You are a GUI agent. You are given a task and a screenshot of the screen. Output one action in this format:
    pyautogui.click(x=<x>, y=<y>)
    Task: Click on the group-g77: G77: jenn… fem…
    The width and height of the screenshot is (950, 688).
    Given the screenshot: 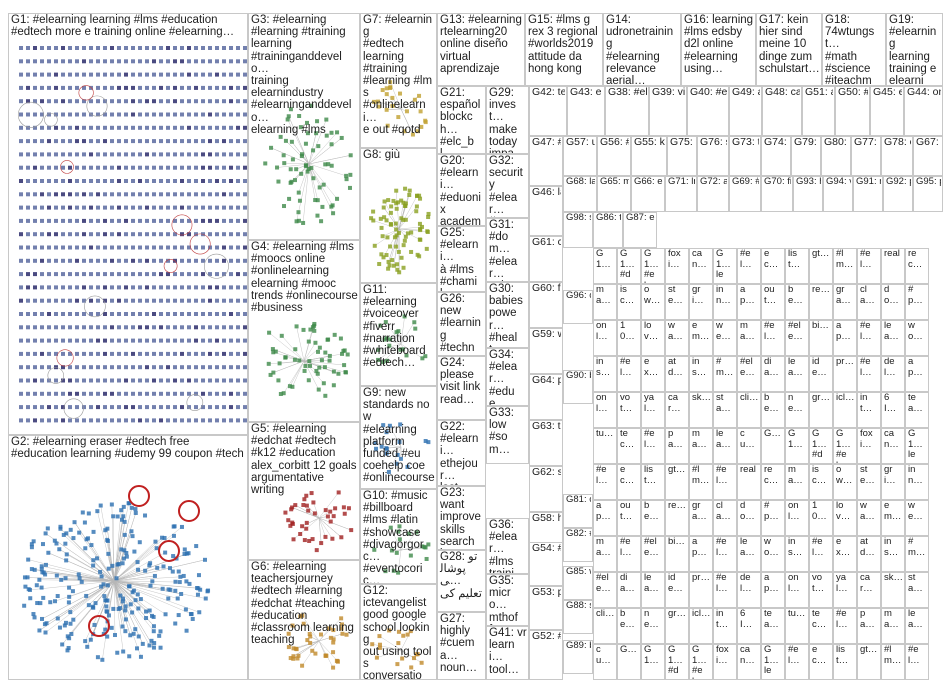 What is the action you would take?
    pyautogui.click(x=866, y=156)
    